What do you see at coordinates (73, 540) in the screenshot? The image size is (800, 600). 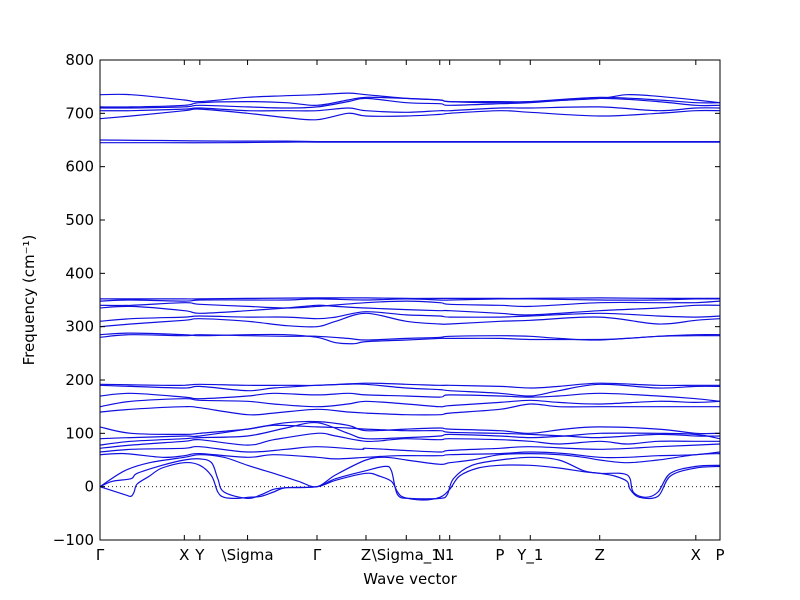 I see `y-tick-label: −100` at bounding box center [73, 540].